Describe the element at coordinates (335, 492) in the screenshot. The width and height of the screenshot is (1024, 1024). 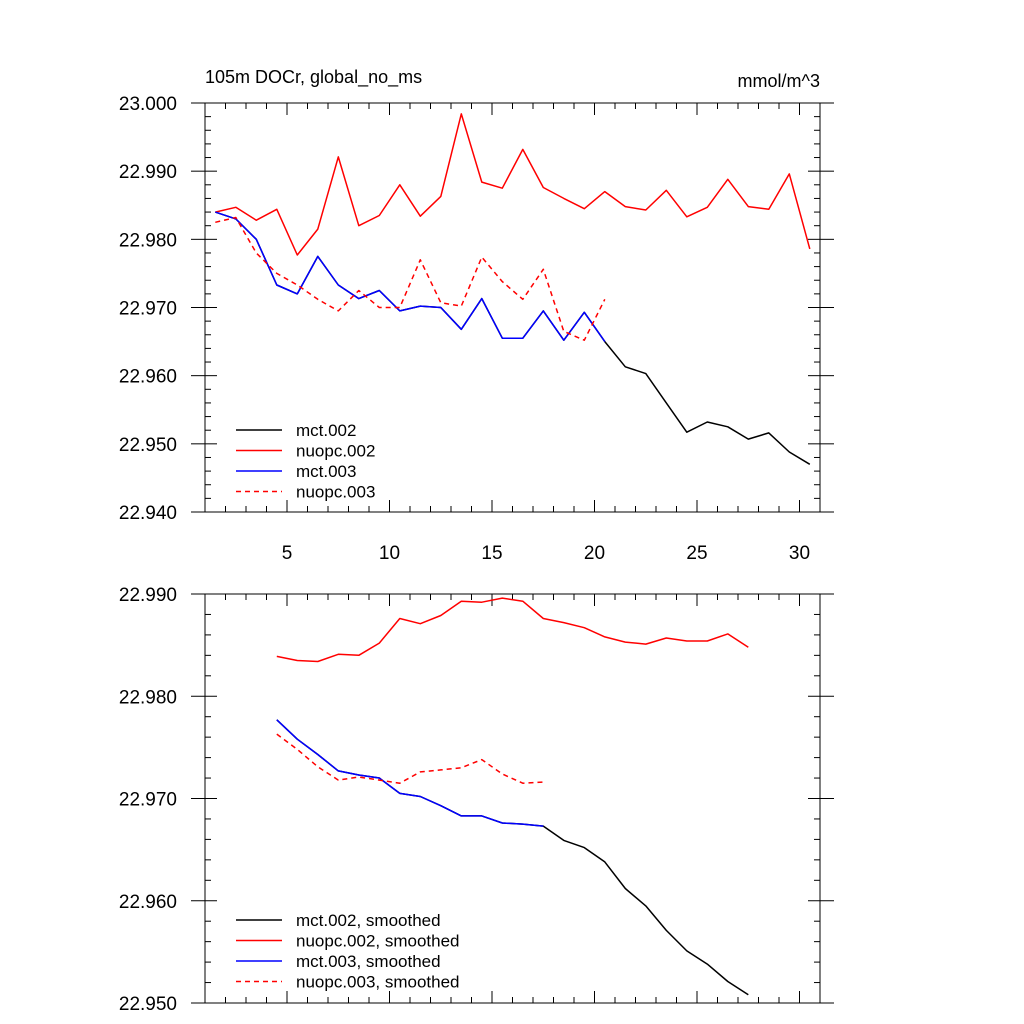
I see `legend-label: nuopc.003` at that location.